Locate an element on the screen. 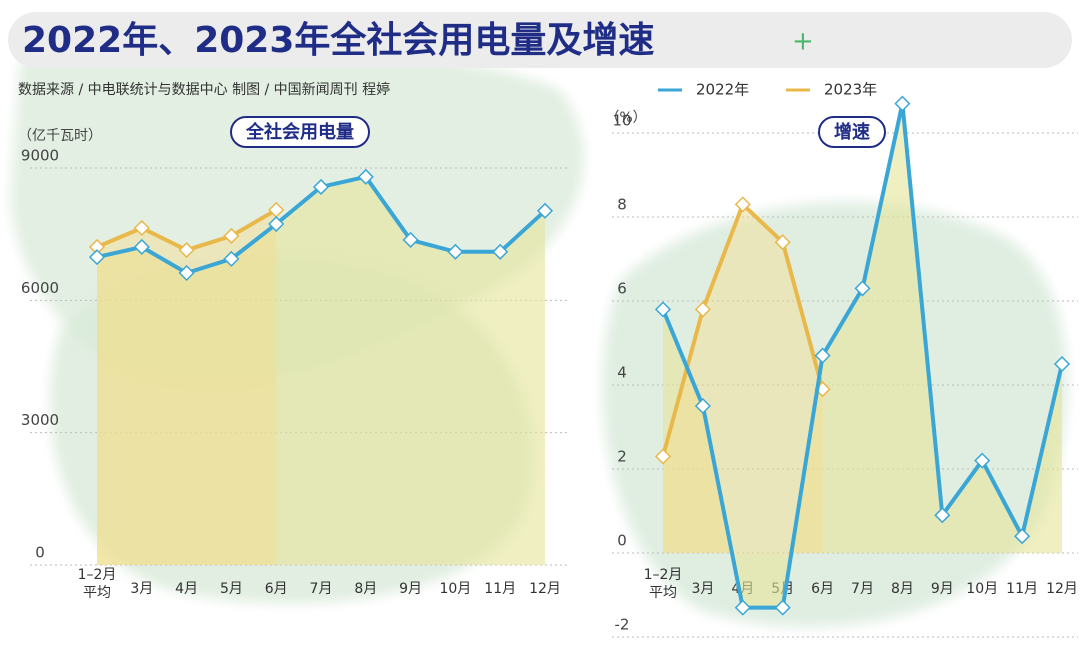 Image resolution: width=1080 pixels, height=651 pixels. y-tick-label: 8 is located at coordinates (622, 205).